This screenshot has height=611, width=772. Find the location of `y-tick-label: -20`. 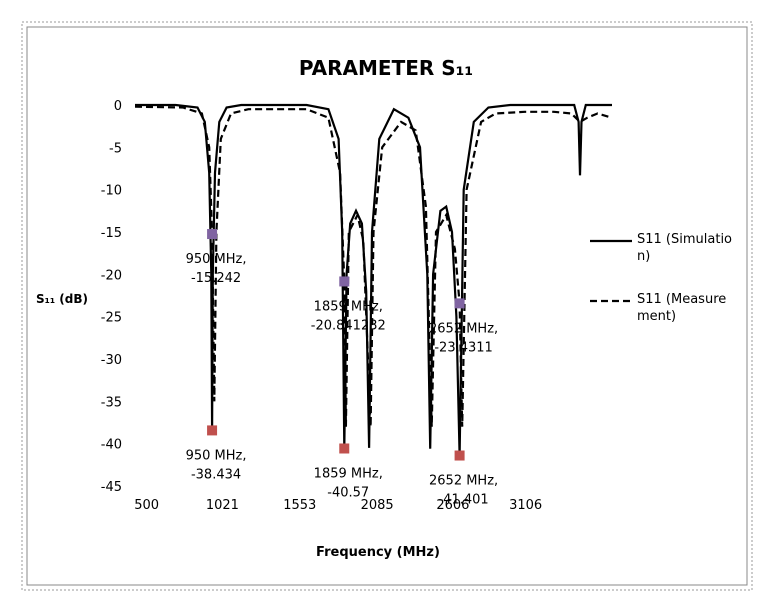

y-tick-label: -20 is located at coordinates (111, 275).